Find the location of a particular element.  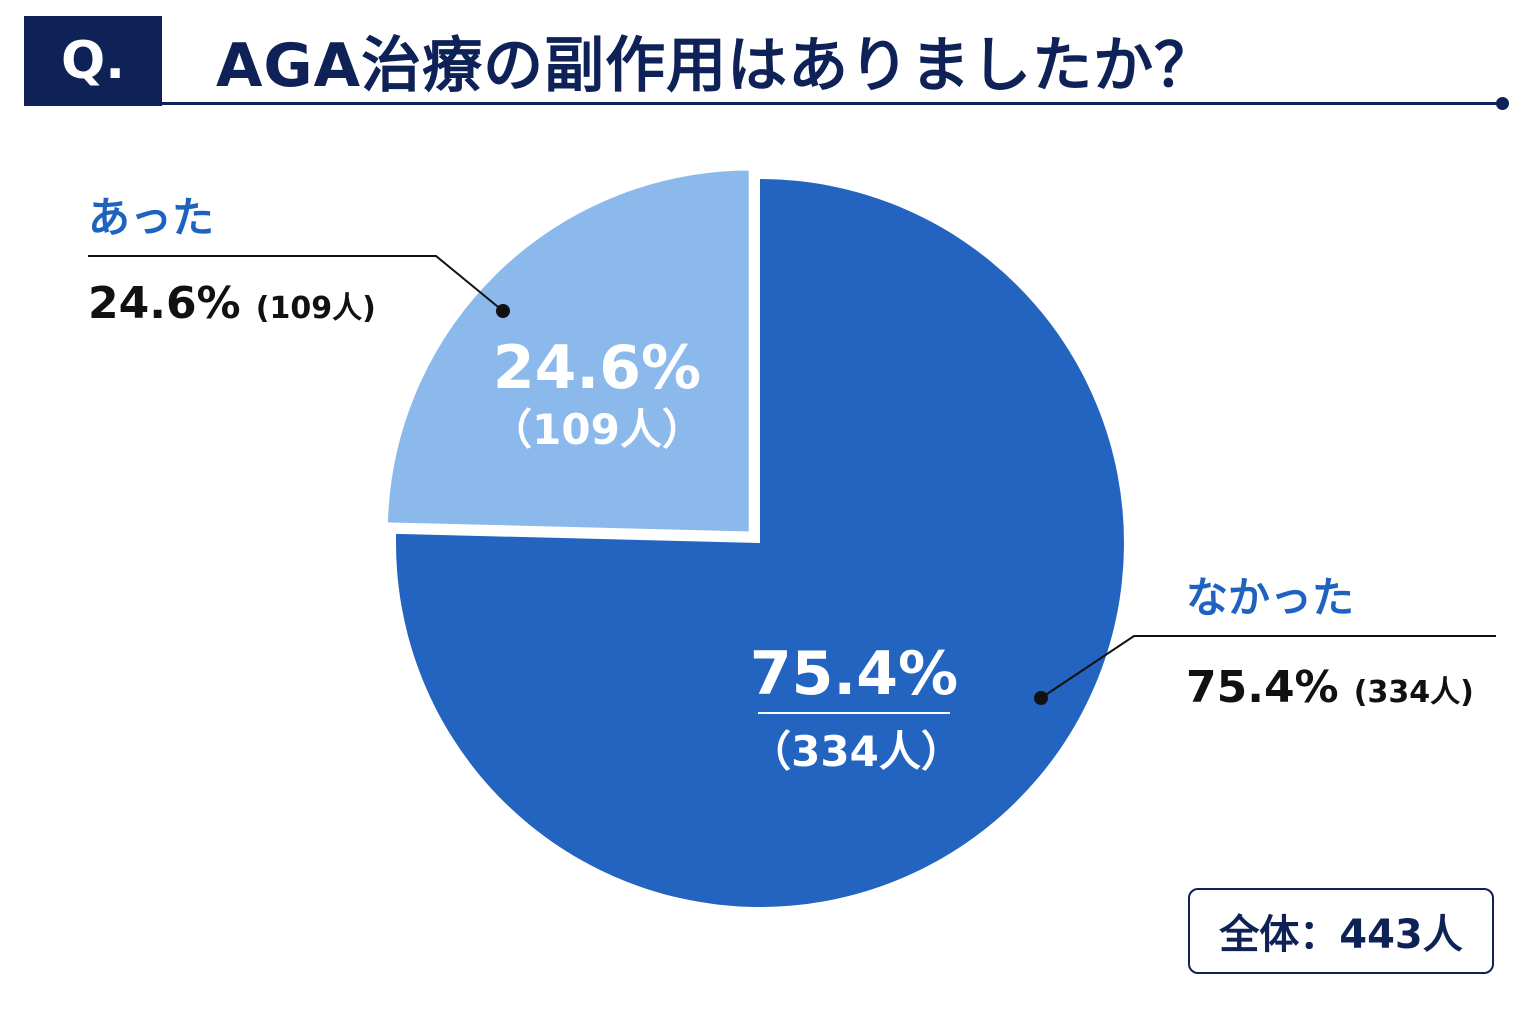

inner-count-label-nakatta: （334人） is located at coordinates (856, 751).